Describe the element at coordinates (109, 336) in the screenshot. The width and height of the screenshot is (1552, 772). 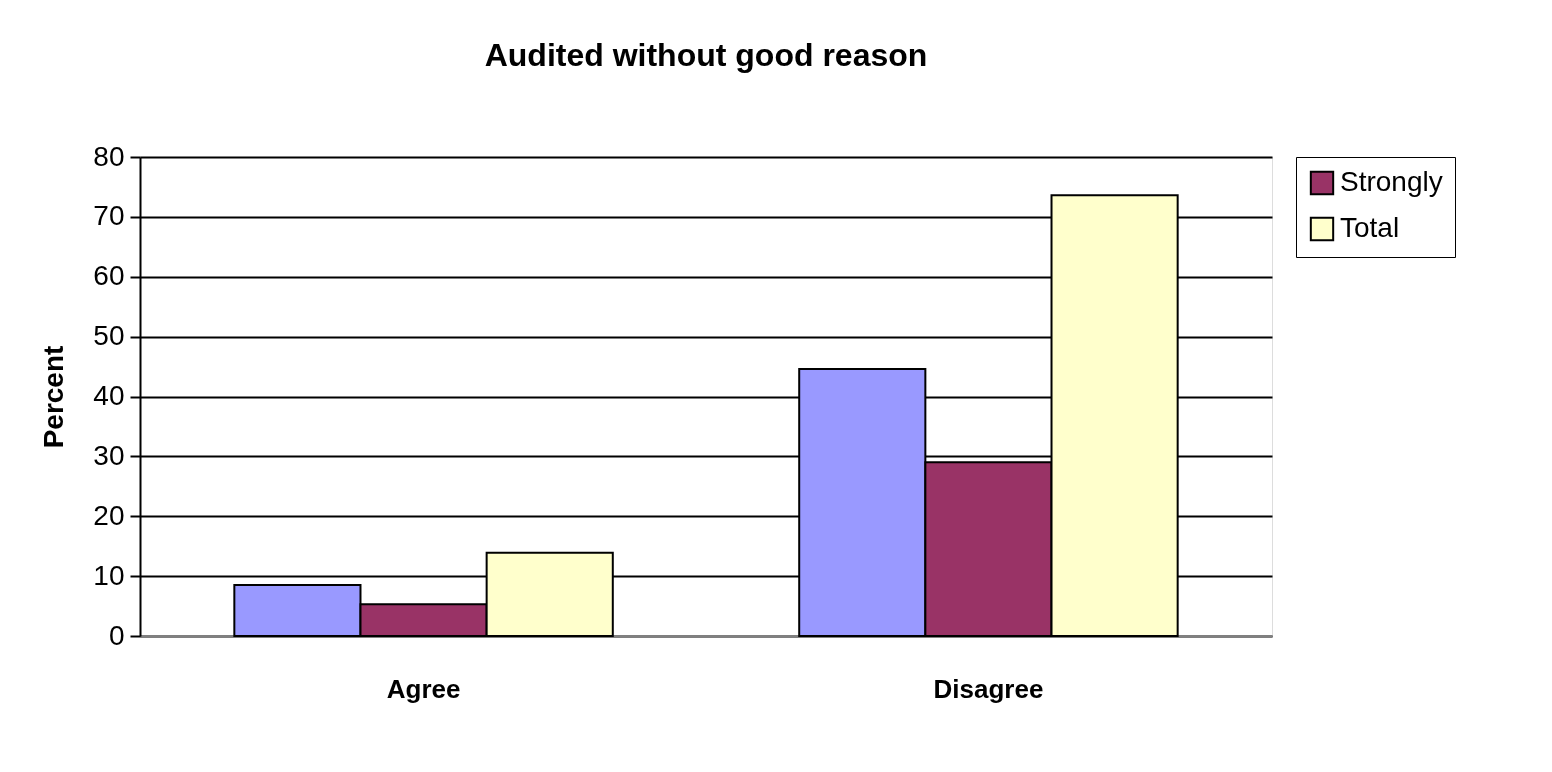
I see `y-tick-label: 50` at that location.